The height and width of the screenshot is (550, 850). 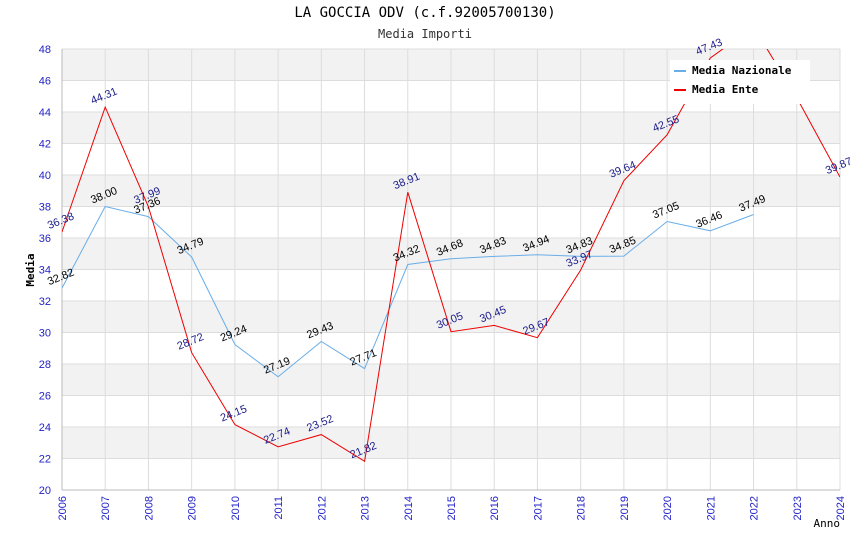 What do you see at coordinates (45, 50) in the screenshot?
I see `y-tick-label: 48` at bounding box center [45, 50].